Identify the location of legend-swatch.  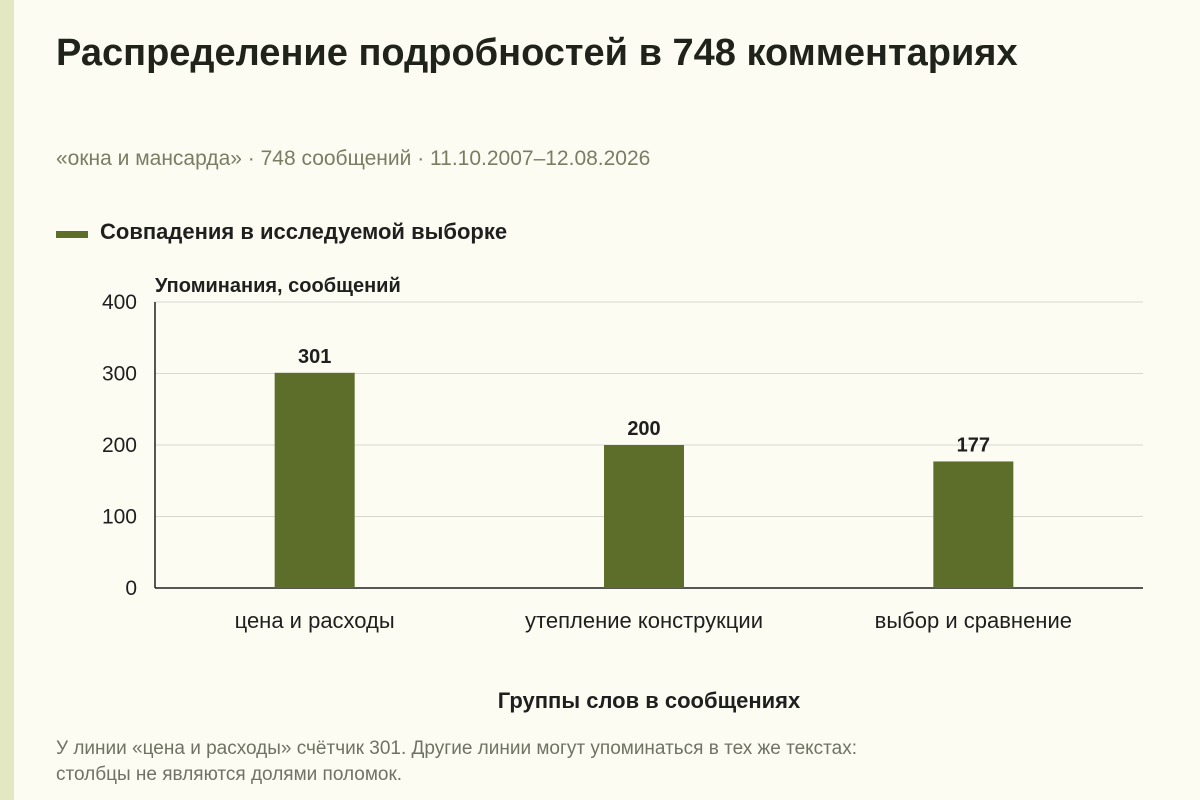
(72, 234).